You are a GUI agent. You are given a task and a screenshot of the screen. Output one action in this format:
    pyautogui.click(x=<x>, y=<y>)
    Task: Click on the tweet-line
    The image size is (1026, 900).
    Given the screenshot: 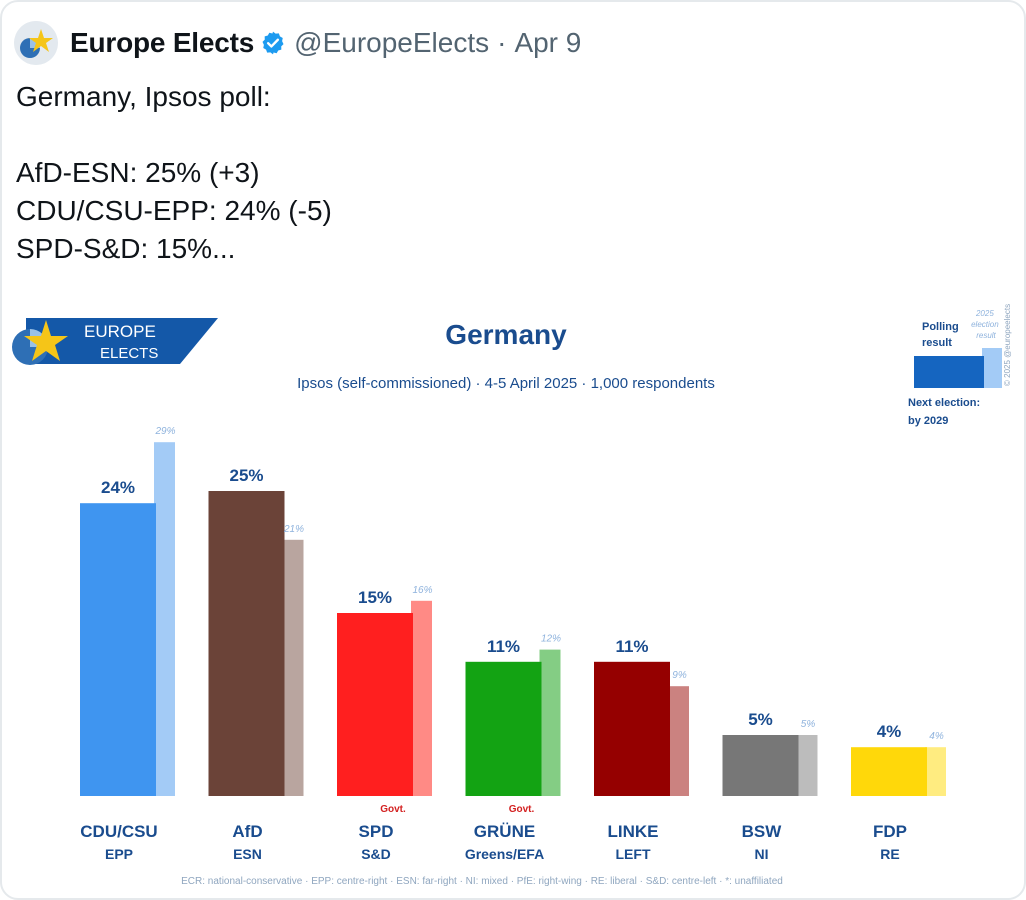 What is the action you would take?
    pyautogui.click(x=174, y=135)
    